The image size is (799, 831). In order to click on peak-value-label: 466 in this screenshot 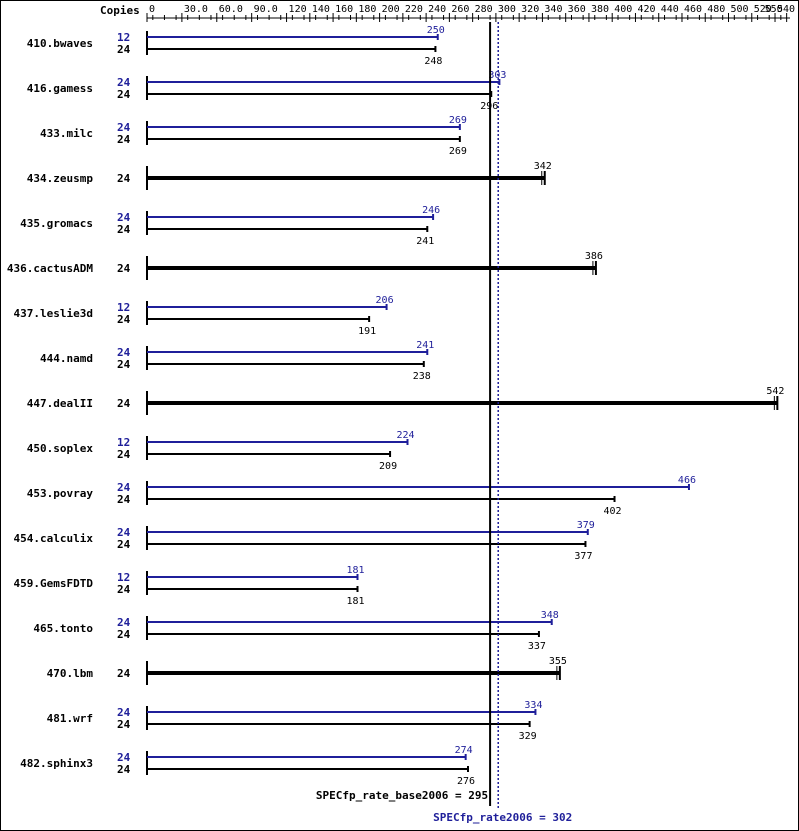, I will do `click(687, 480)`.